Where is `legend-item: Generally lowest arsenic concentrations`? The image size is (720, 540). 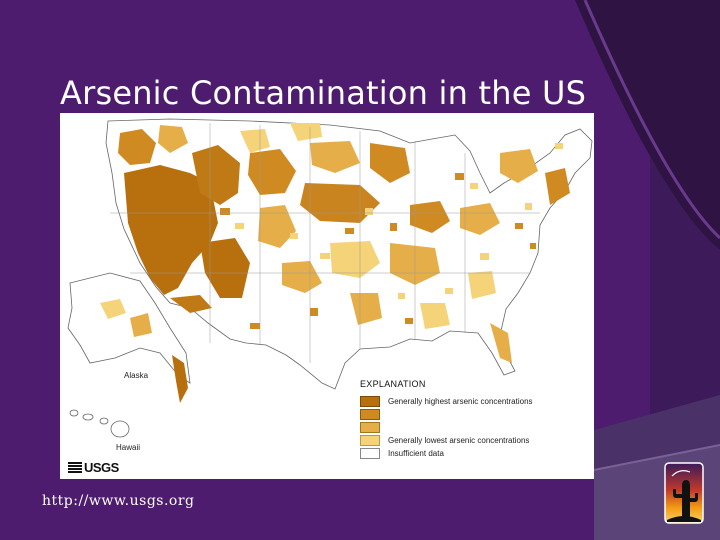
legend-item: Generally lowest arsenic concentrations is located at coordinates (475, 440).